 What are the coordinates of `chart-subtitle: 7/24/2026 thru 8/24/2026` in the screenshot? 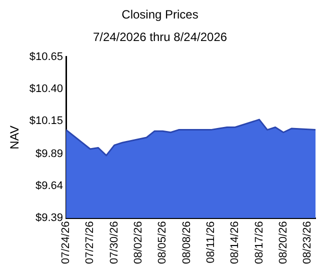 It's located at (160, 37).